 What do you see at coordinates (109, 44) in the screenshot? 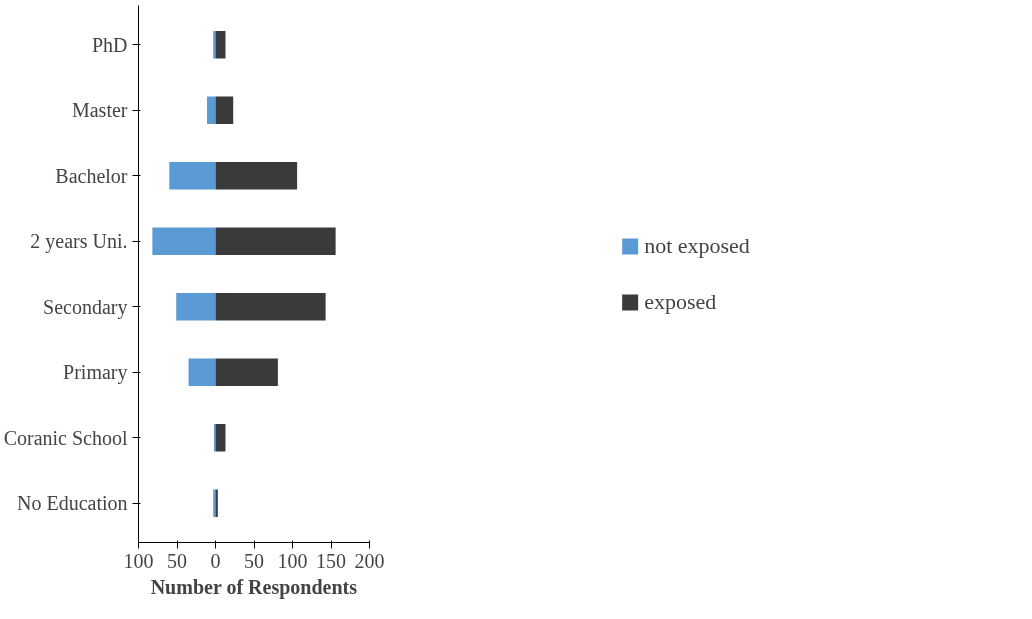
I see `y-tick-label: PhD` at bounding box center [109, 44].